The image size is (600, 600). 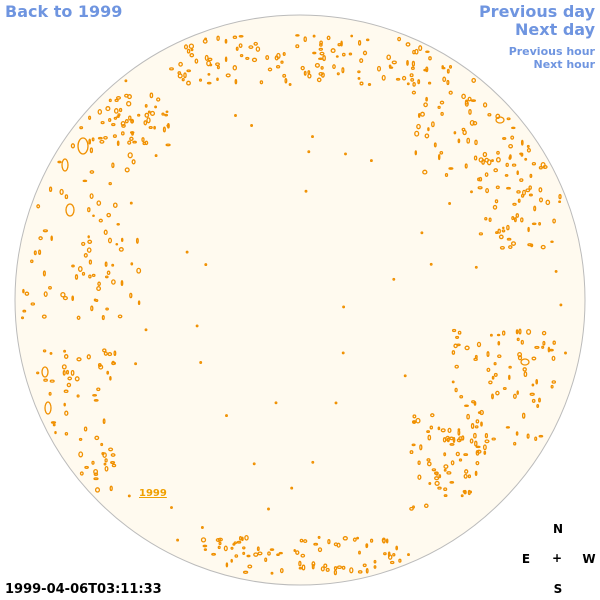 What do you see at coordinates (83, 146) in the screenshot?
I see `contour-region` at bounding box center [83, 146].